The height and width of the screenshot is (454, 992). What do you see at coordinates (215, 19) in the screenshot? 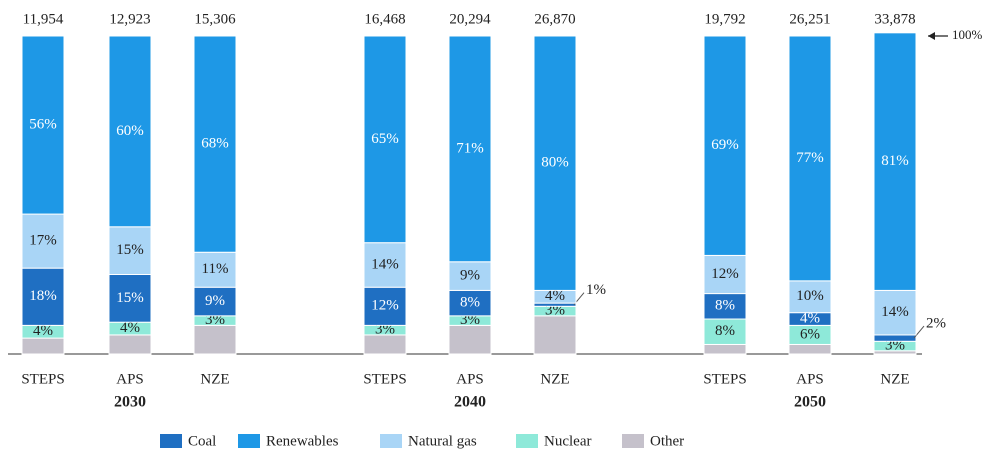
I see `total-label: 15,306` at bounding box center [215, 19].